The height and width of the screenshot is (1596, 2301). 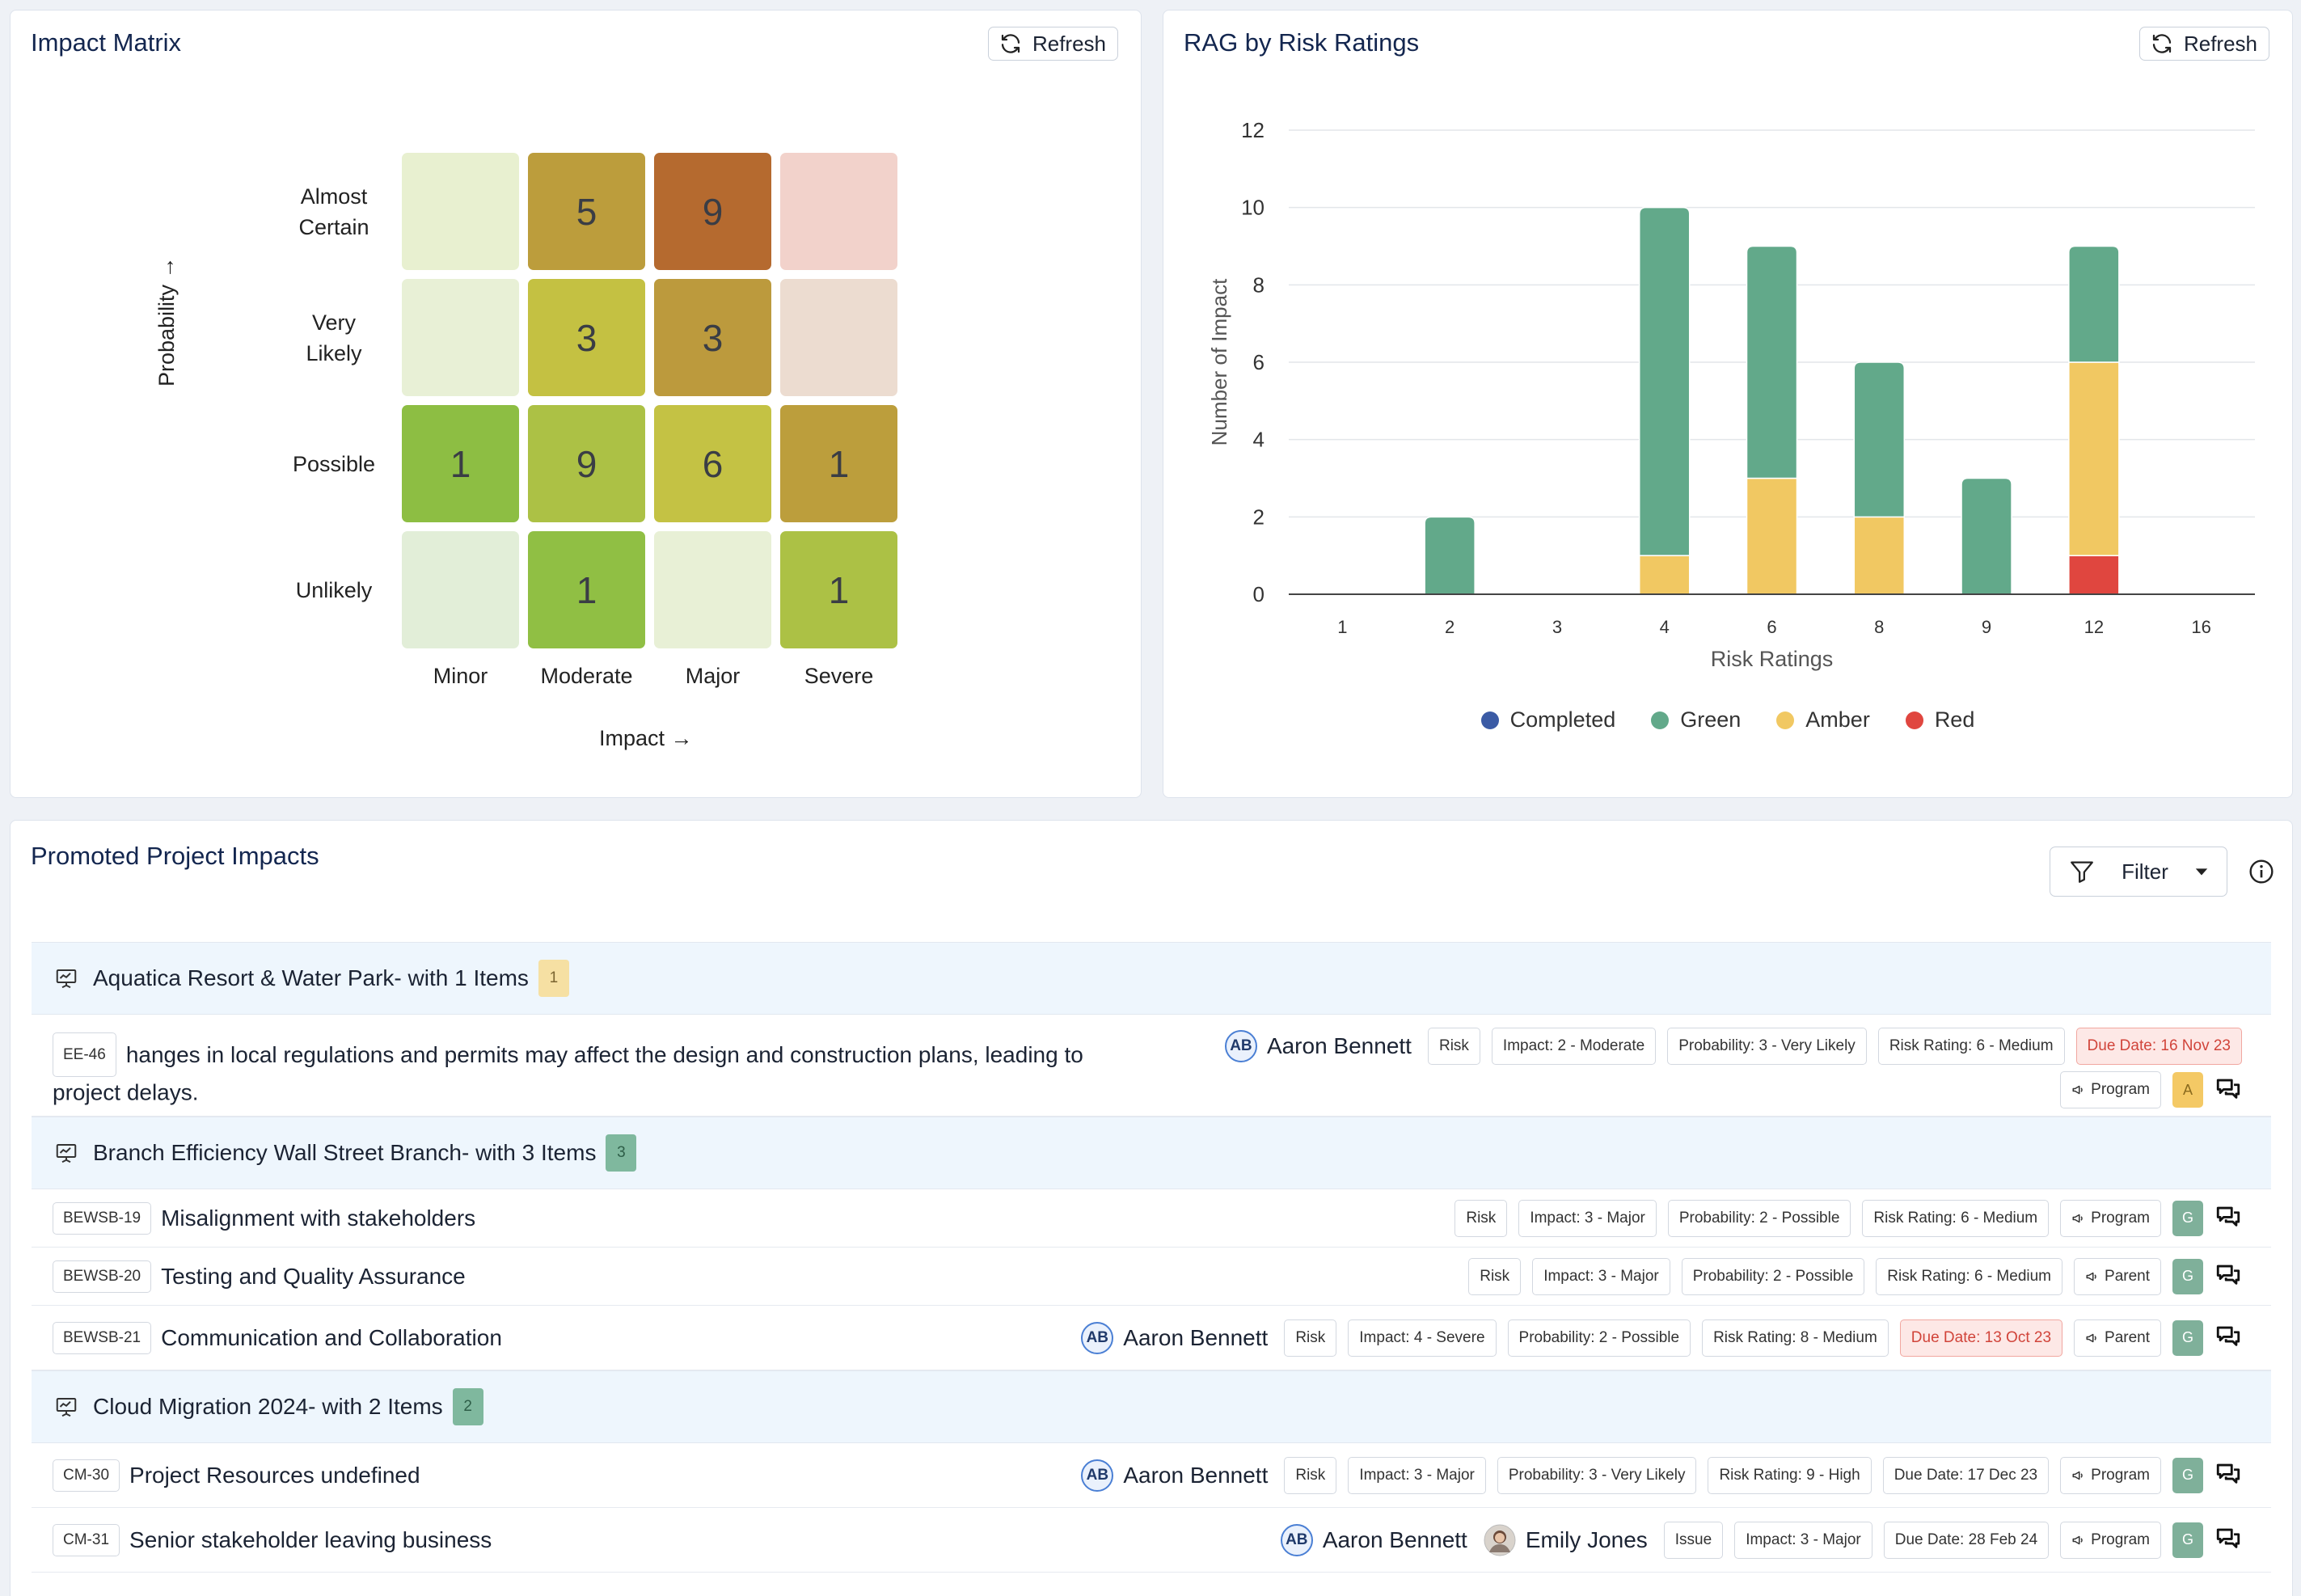 What do you see at coordinates (102, 1218) in the screenshot?
I see `impact-key-badge: BEWSB-19` at bounding box center [102, 1218].